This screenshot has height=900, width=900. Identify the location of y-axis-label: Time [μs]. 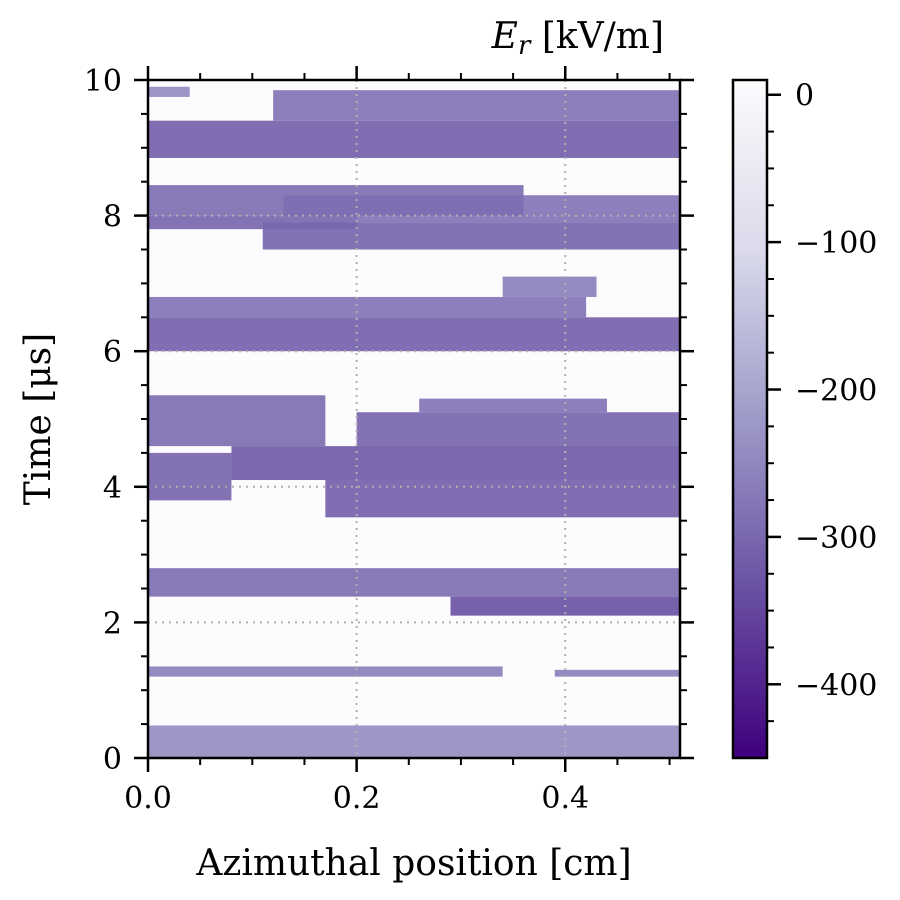
(38, 419).